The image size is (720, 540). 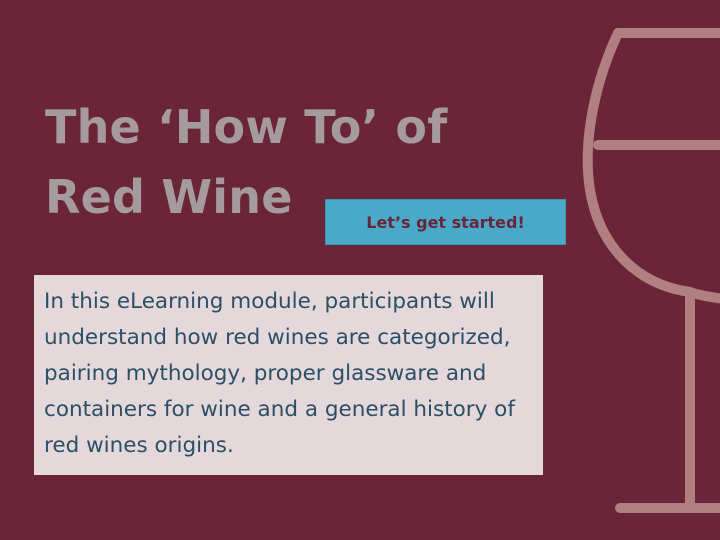 What do you see at coordinates (169, 197) in the screenshot?
I see `title-line-2: Red Wine` at bounding box center [169, 197].